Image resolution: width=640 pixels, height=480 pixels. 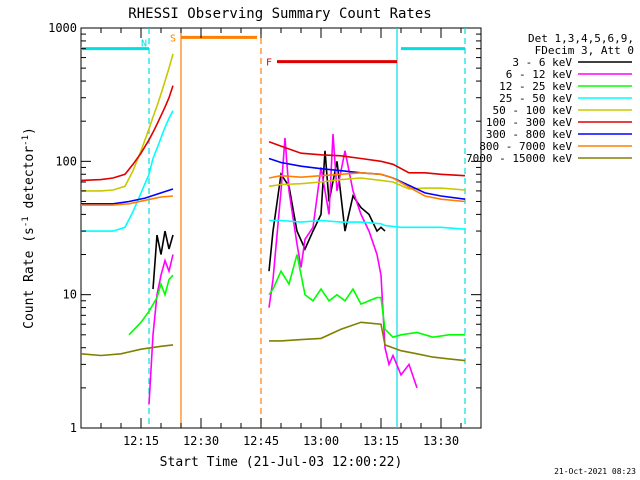 I want to click on legend-entry: 50 - 100 keV, so click(x=533, y=110).